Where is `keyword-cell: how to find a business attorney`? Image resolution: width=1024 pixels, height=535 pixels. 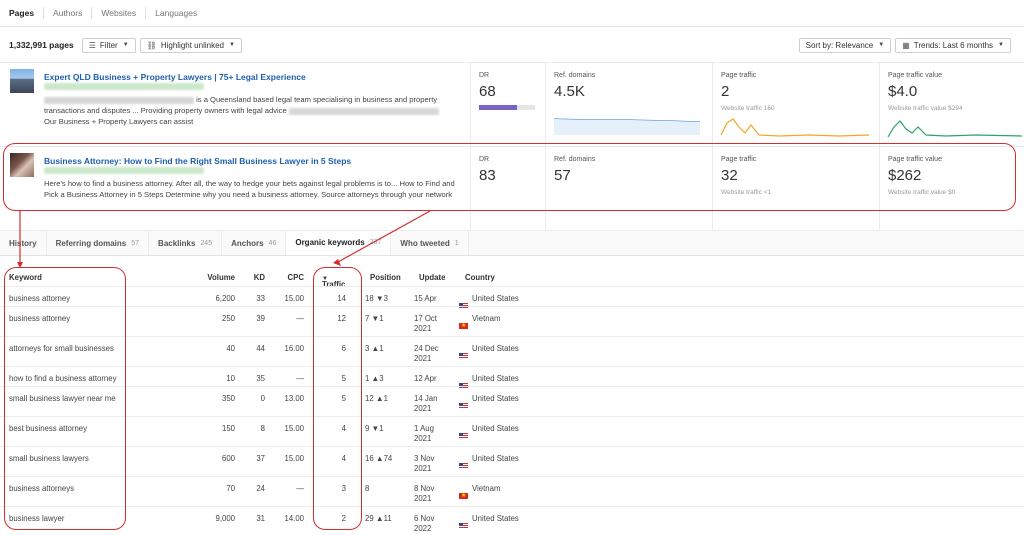 keyword-cell: how to find a business attorney is located at coordinates (63, 378).